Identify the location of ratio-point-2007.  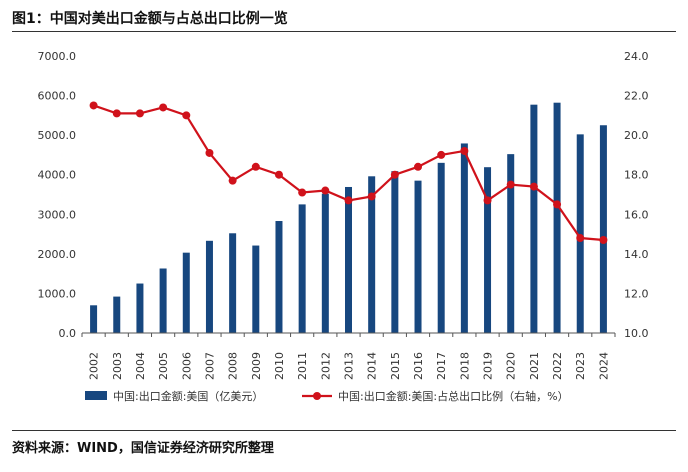
(209, 152).